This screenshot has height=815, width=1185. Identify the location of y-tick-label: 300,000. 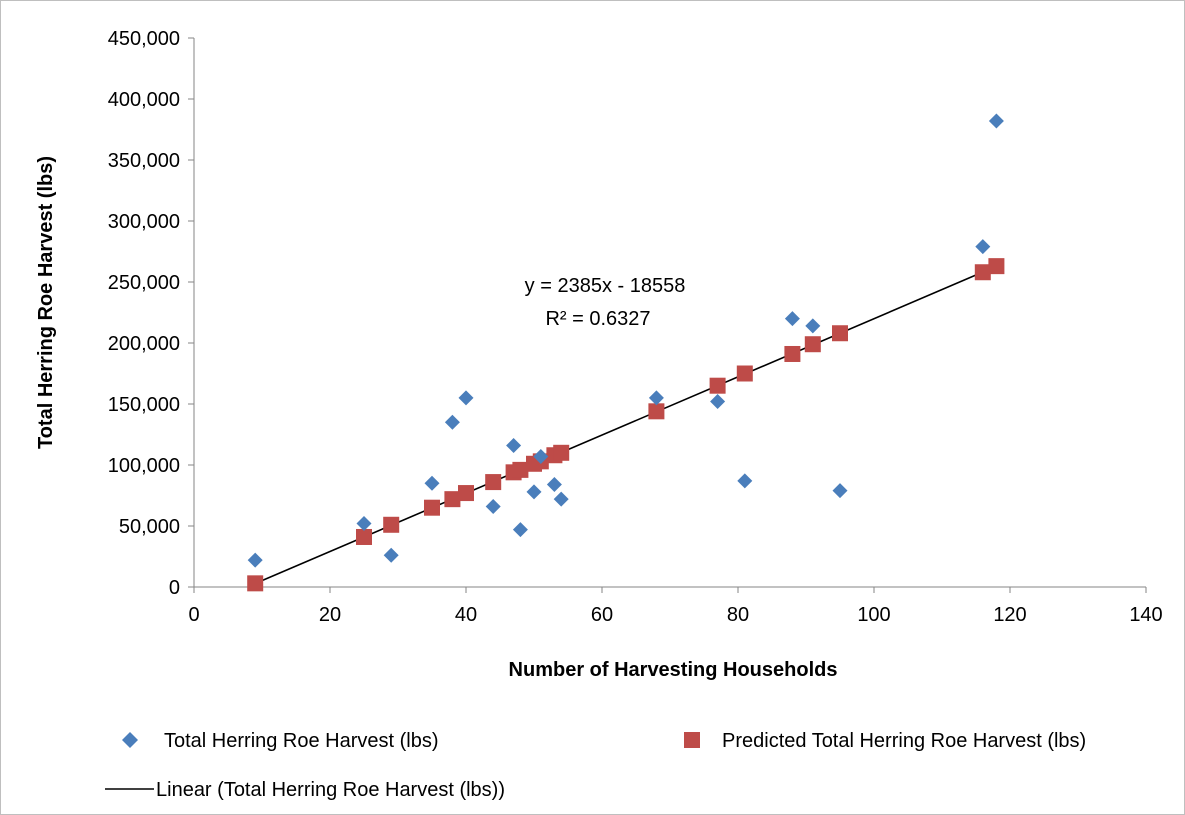
(144, 222).